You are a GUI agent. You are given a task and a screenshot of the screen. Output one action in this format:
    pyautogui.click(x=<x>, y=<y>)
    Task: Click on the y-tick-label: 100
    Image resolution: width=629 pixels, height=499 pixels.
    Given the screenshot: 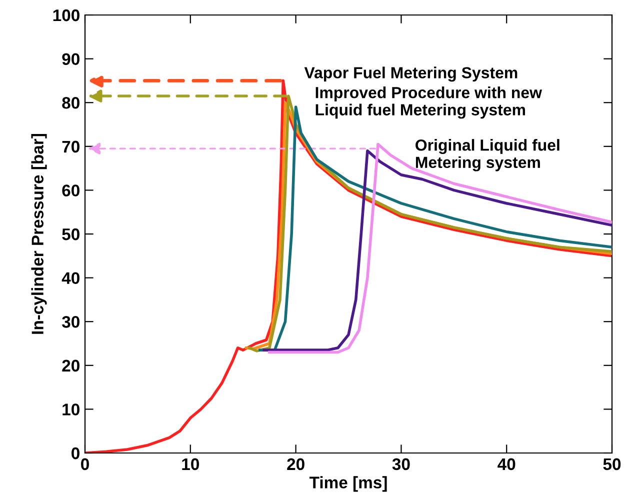 What is the action you would take?
    pyautogui.click(x=66, y=15)
    